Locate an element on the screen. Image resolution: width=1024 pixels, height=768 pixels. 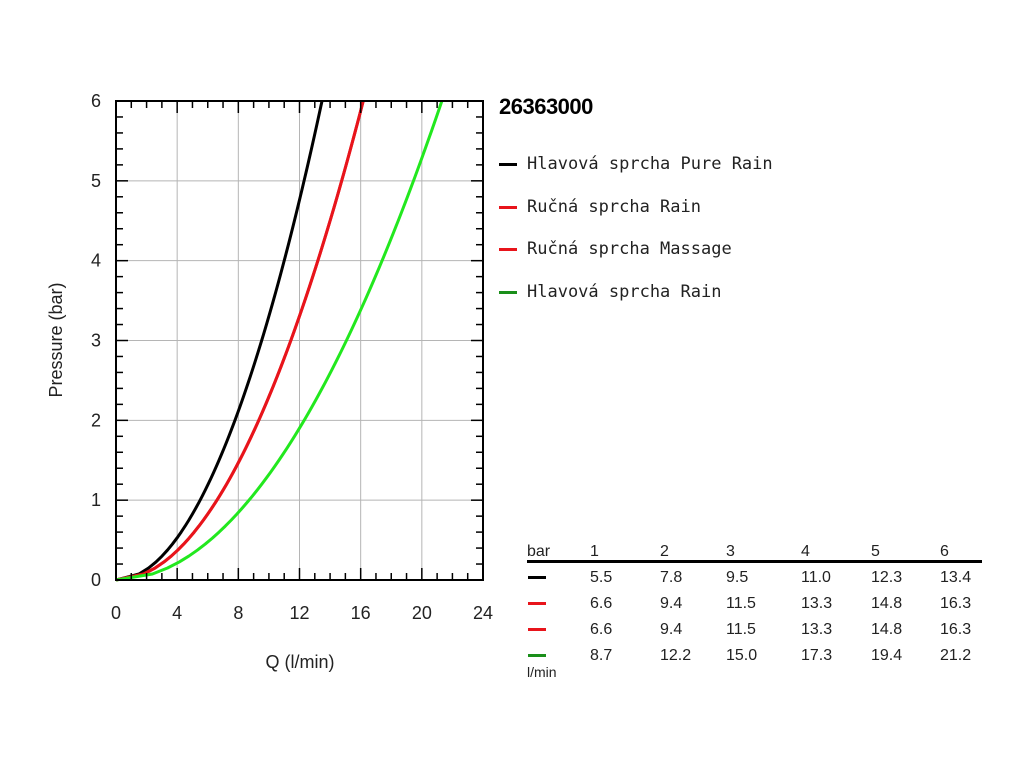
x-tick-label: 24 is located at coordinates (483, 613).